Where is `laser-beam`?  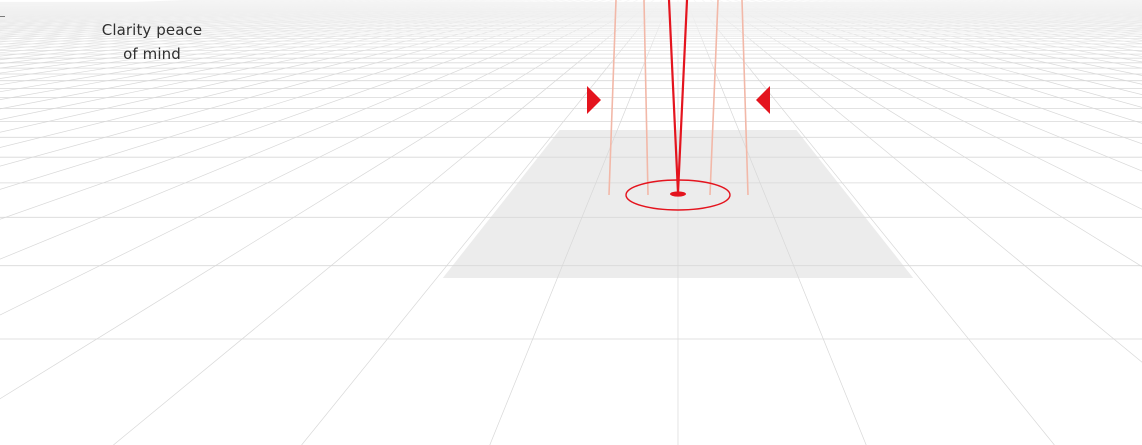 laser-beam is located at coordinates (678, 105).